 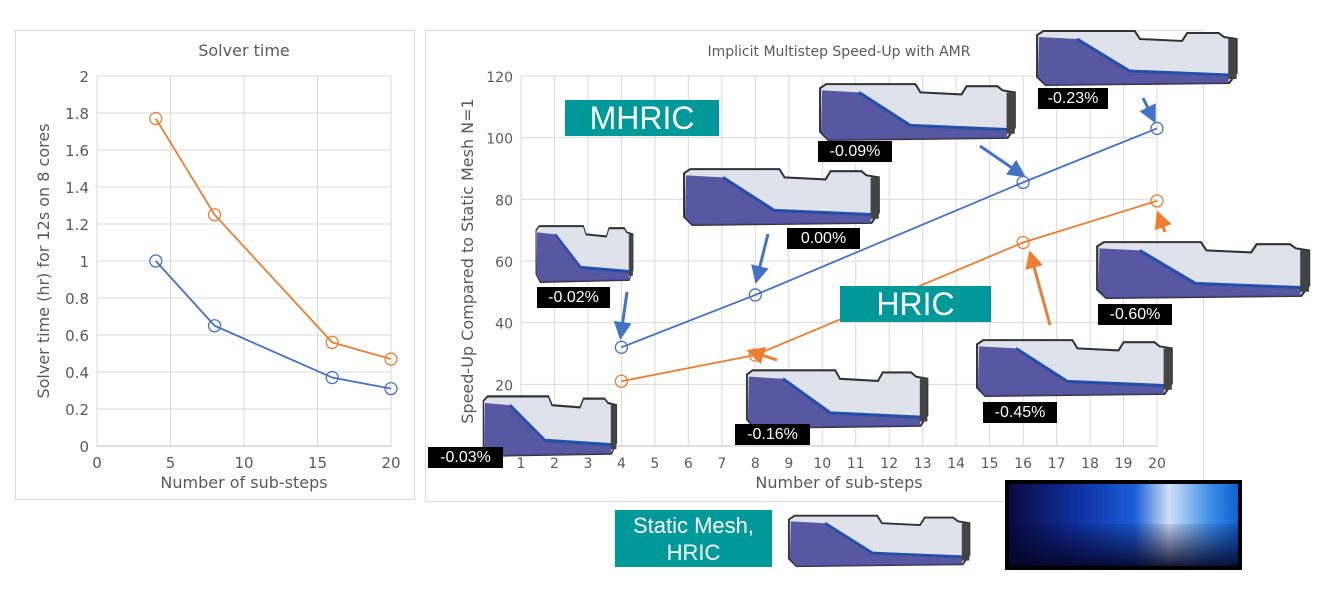 I want to click on y-tick-label: 1, so click(x=84, y=262).